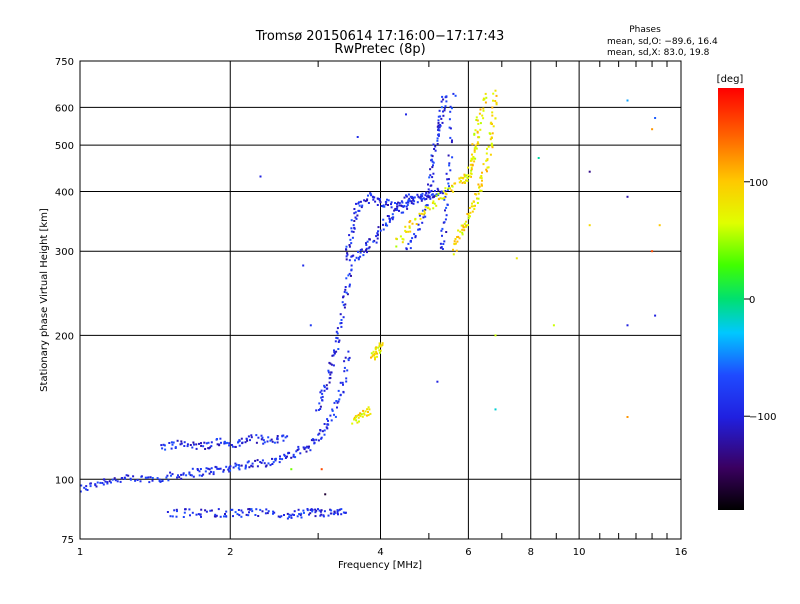 Image resolution: width=800 pixels, height=604 pixels. I want to click on x-tick-label: 8, so click(531, 552).